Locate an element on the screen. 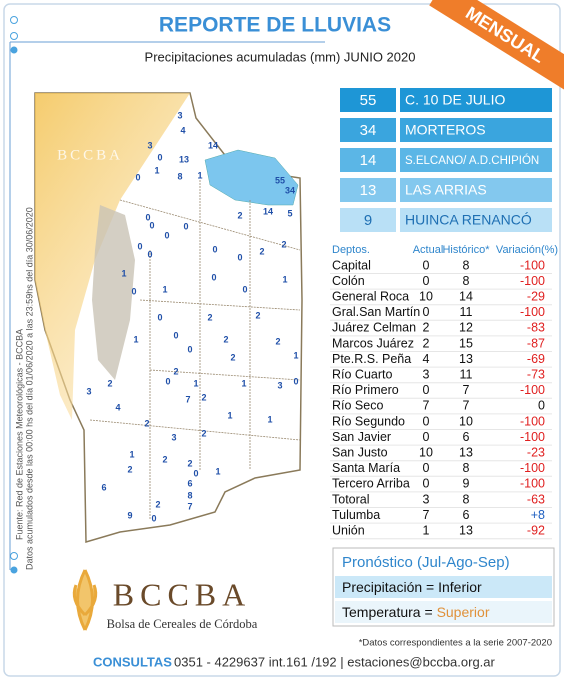  station-value: 13 is located at coordinates (184, 159).